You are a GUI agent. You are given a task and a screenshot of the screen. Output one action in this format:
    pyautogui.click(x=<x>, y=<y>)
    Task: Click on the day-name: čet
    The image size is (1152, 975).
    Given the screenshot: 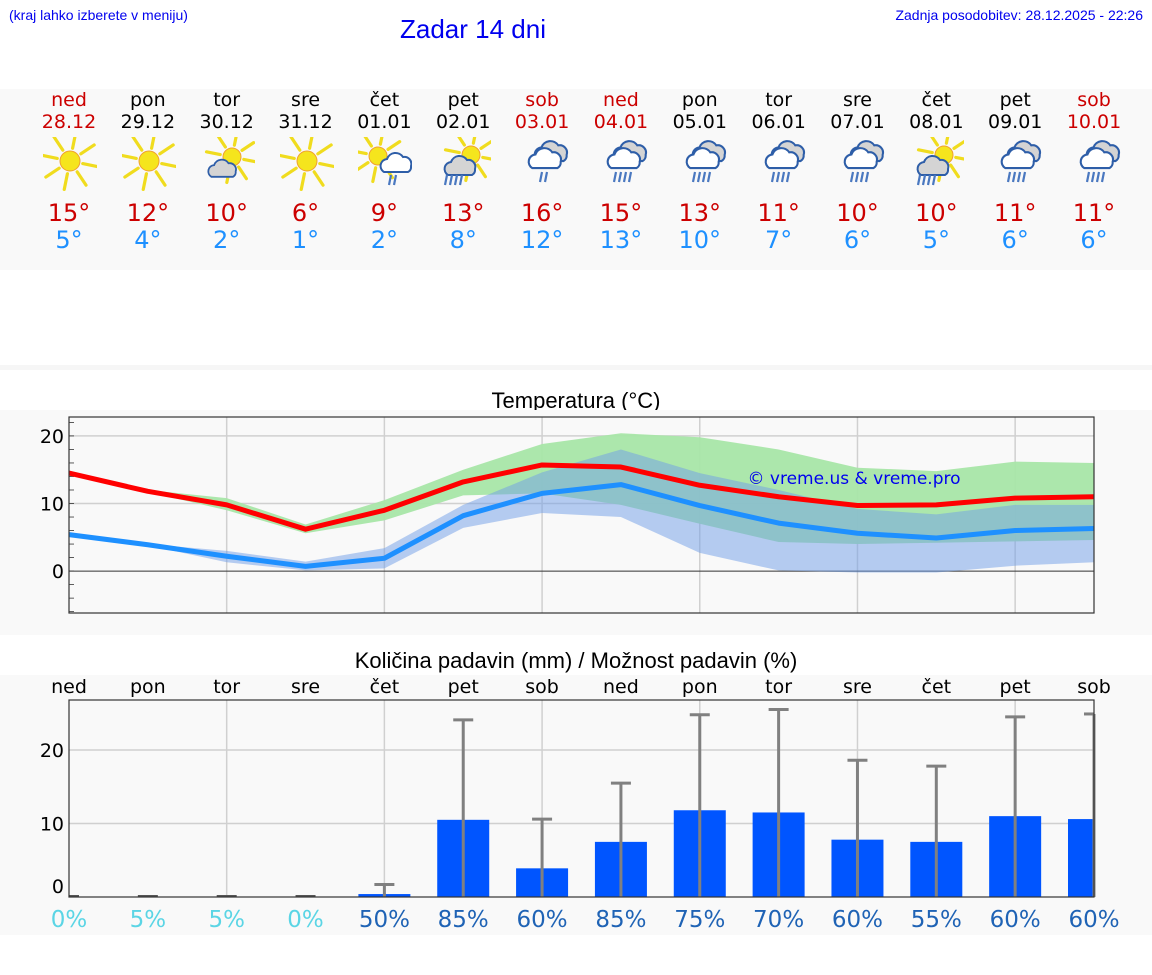 What is the action you would take?
    pyautogui.click(x=936, y=100)
    